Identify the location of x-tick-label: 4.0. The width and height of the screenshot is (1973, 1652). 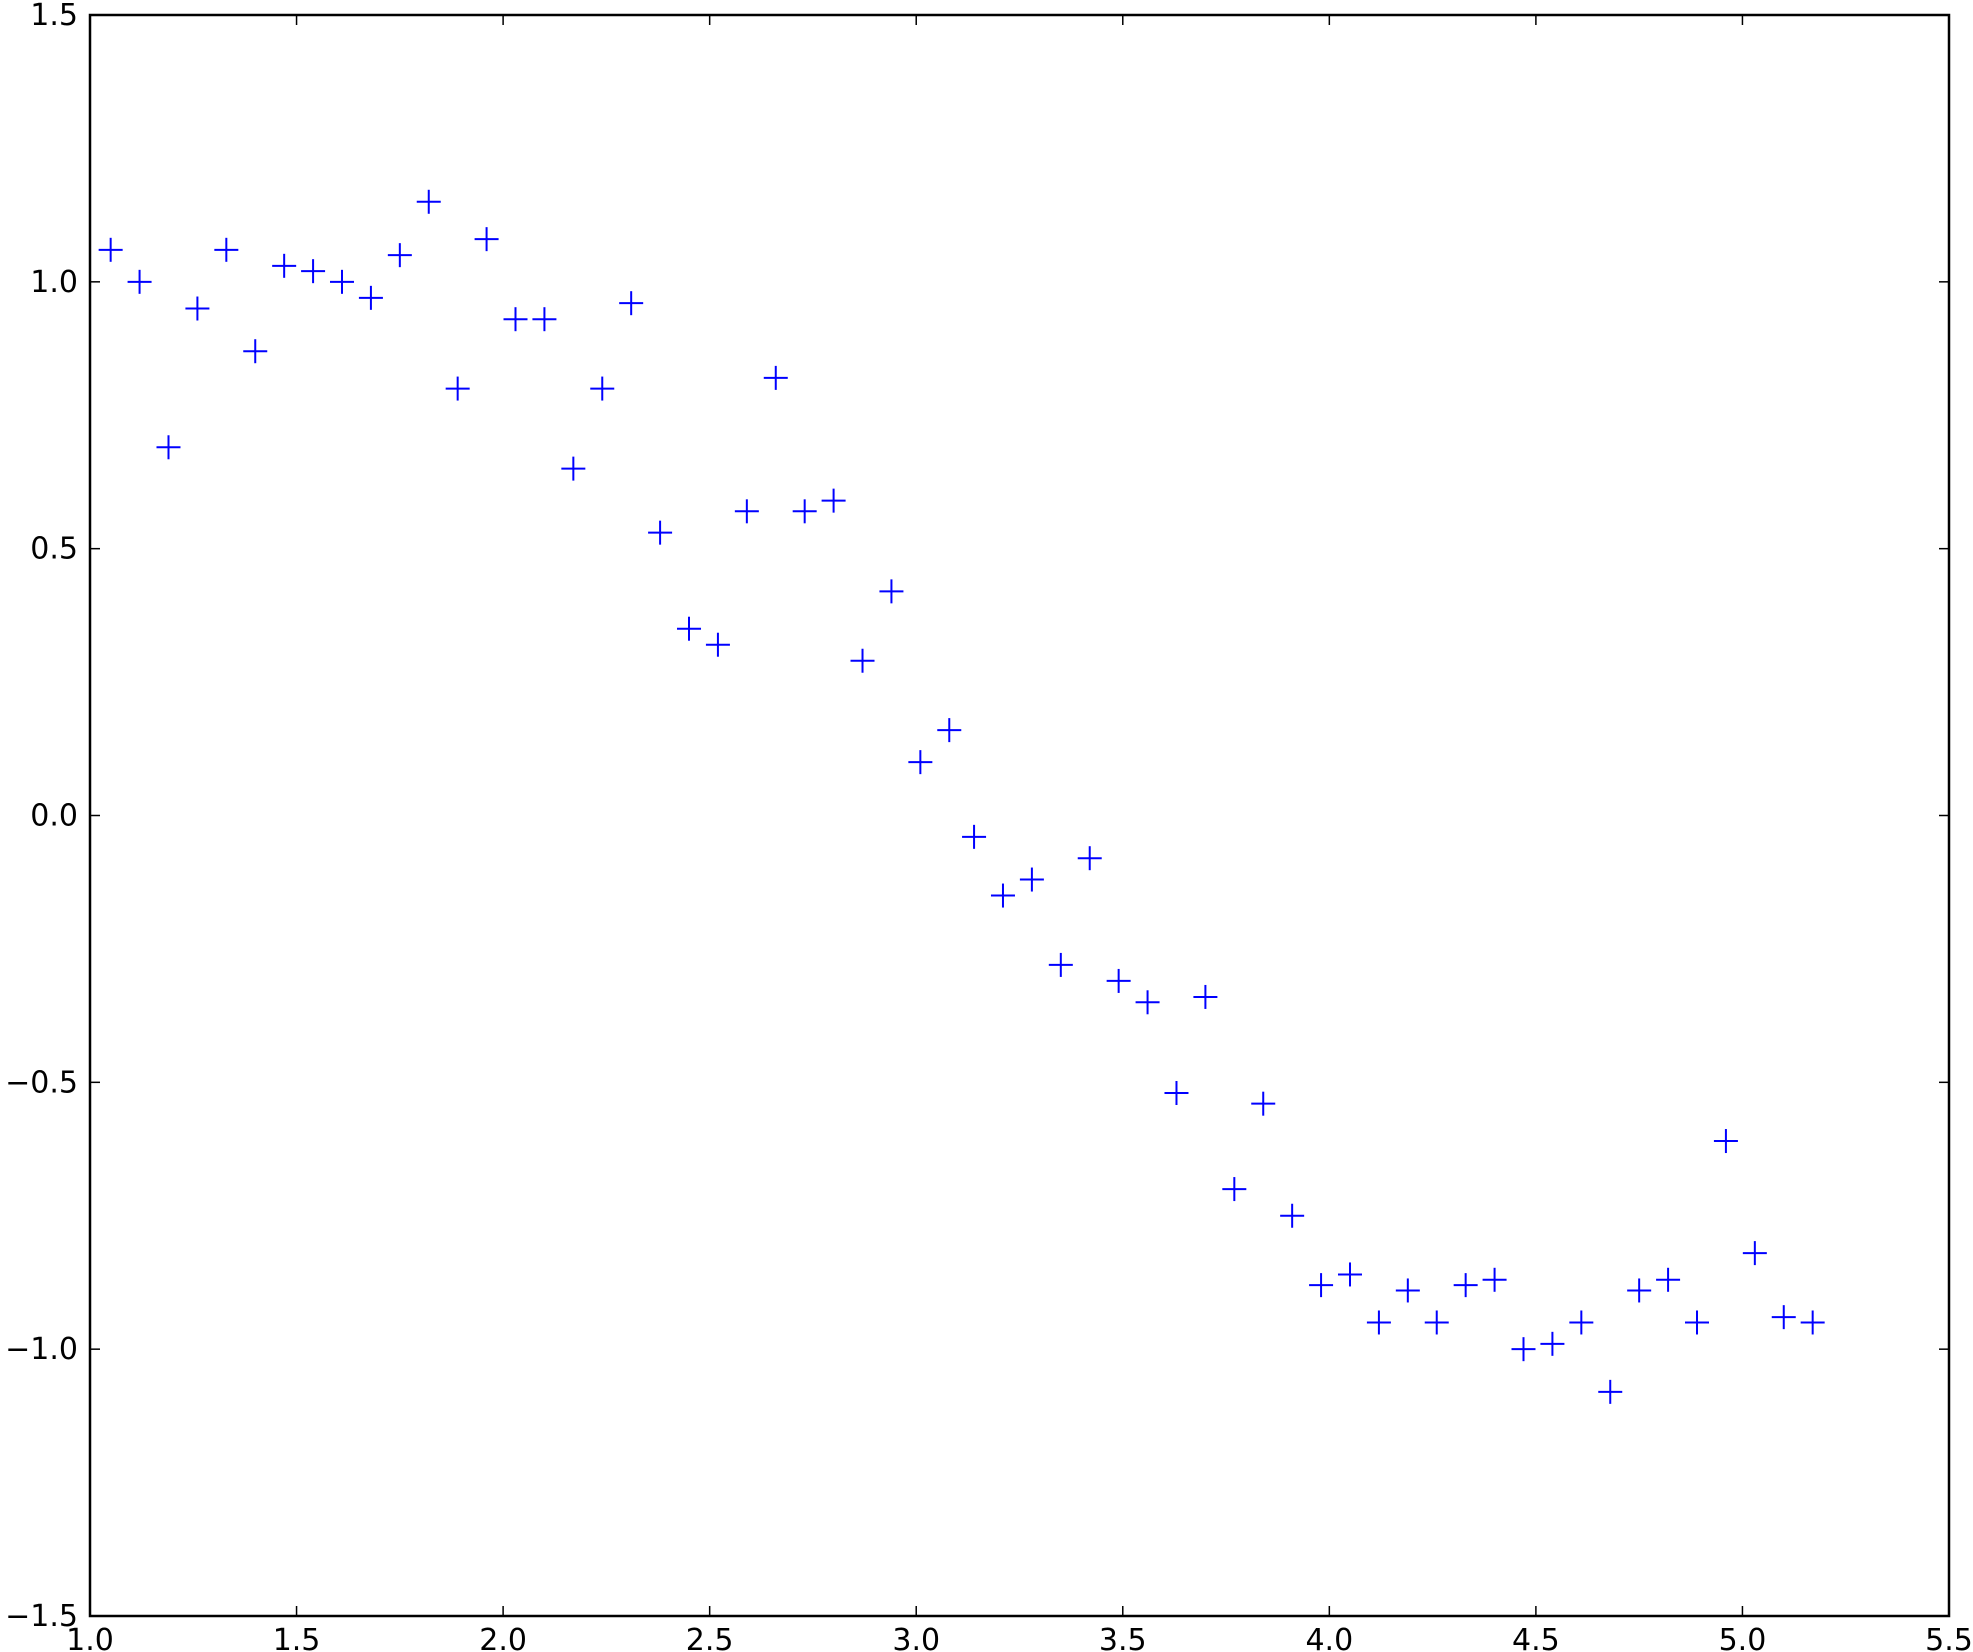
(1329, 1637).